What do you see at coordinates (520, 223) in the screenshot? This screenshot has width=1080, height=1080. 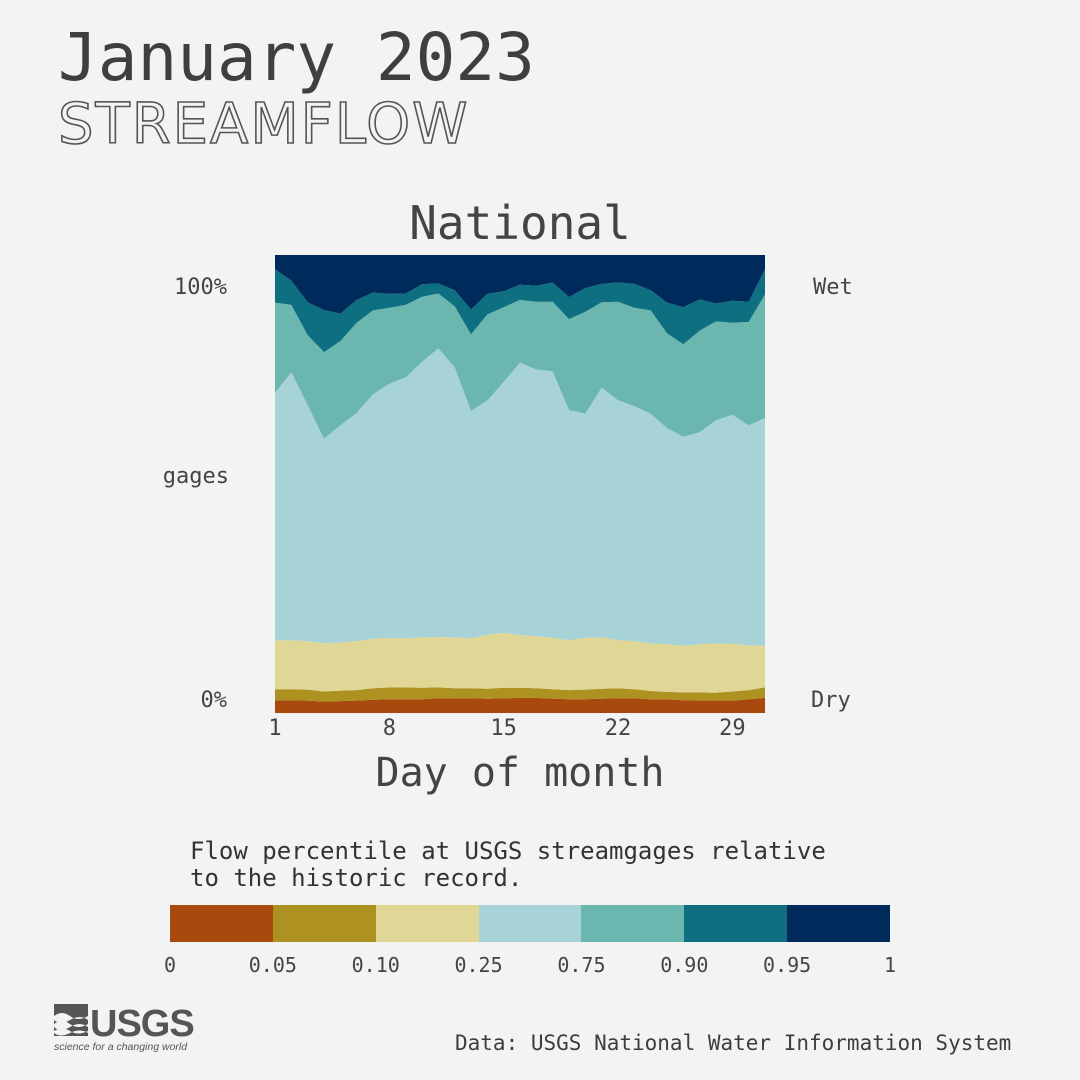 I see `chart-title: National` at bounding box center [520, 223].